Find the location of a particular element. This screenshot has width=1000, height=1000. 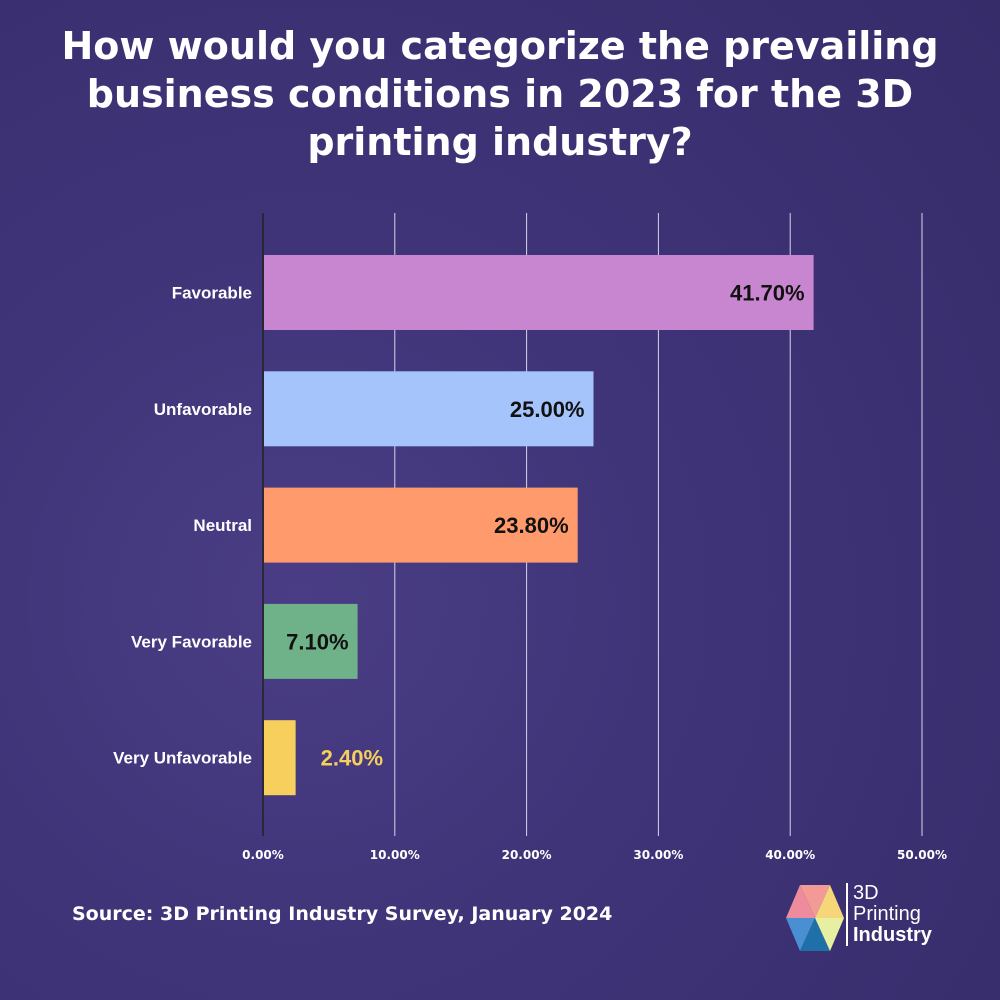

data-label: 7.10% is located at coordinates (317, 641).